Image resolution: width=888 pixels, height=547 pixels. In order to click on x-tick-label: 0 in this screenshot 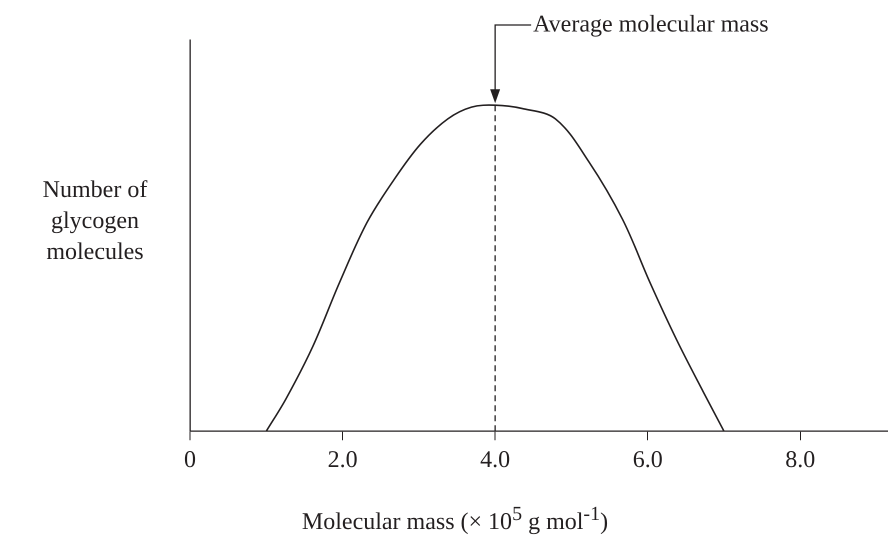, I will do `click(190, 459)`.